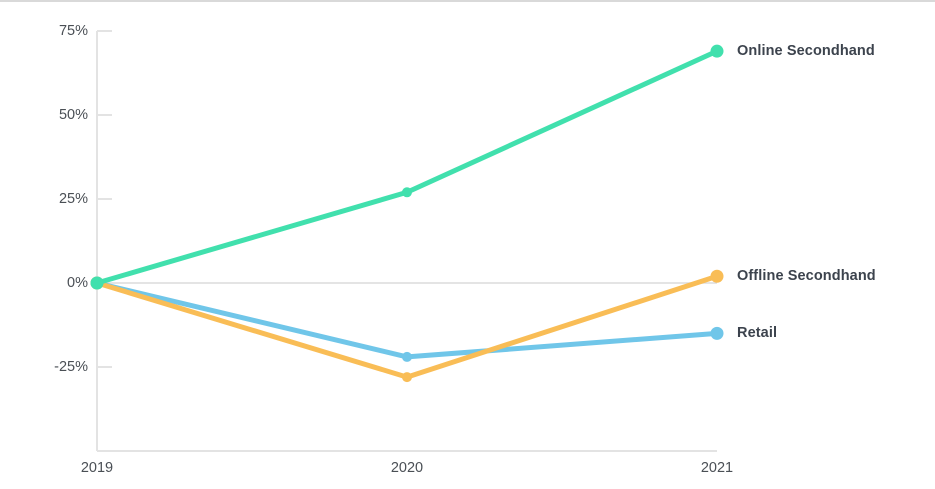 Image resolution: width=935 pixels, height=489 pixels. What do you see at coordinates (73, 31) in the screenshot?
I see `y-tick-label-75: 75%` at bounding box center [73, 31].